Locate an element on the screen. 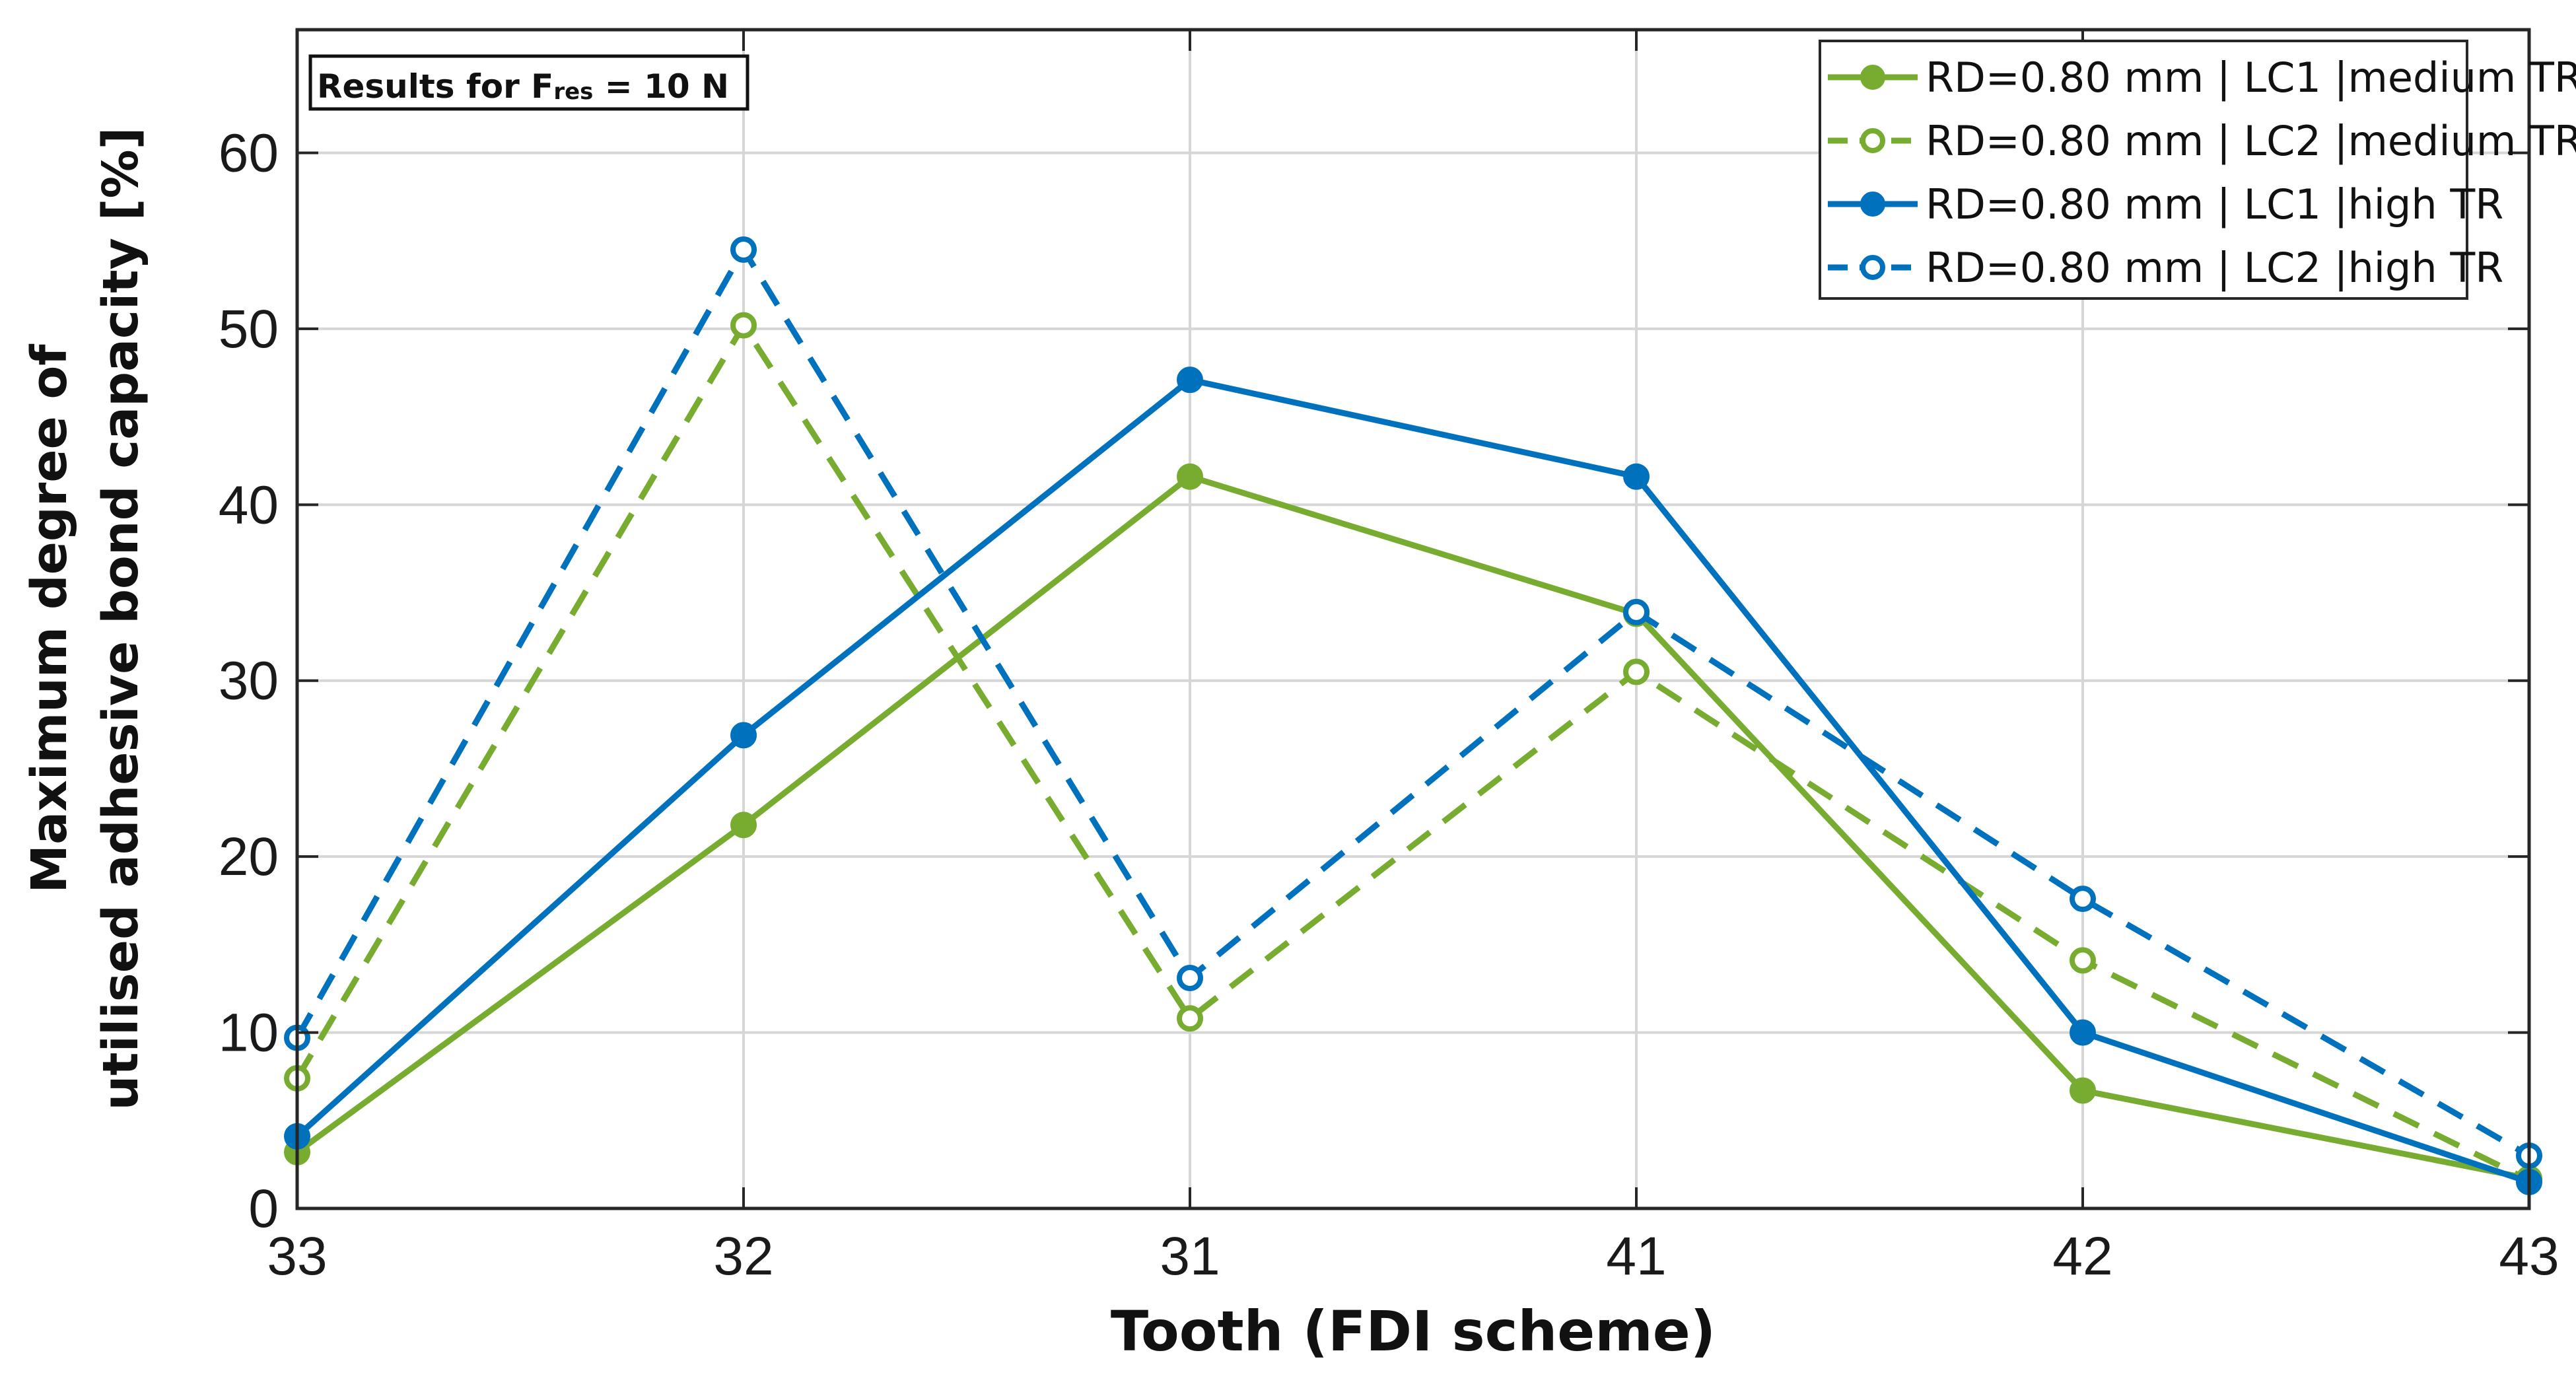 Image resolution: width=2576 pixels, height=1394 pixels. x-tick-label-42: 42 is located at coordinates (2082, 1256).